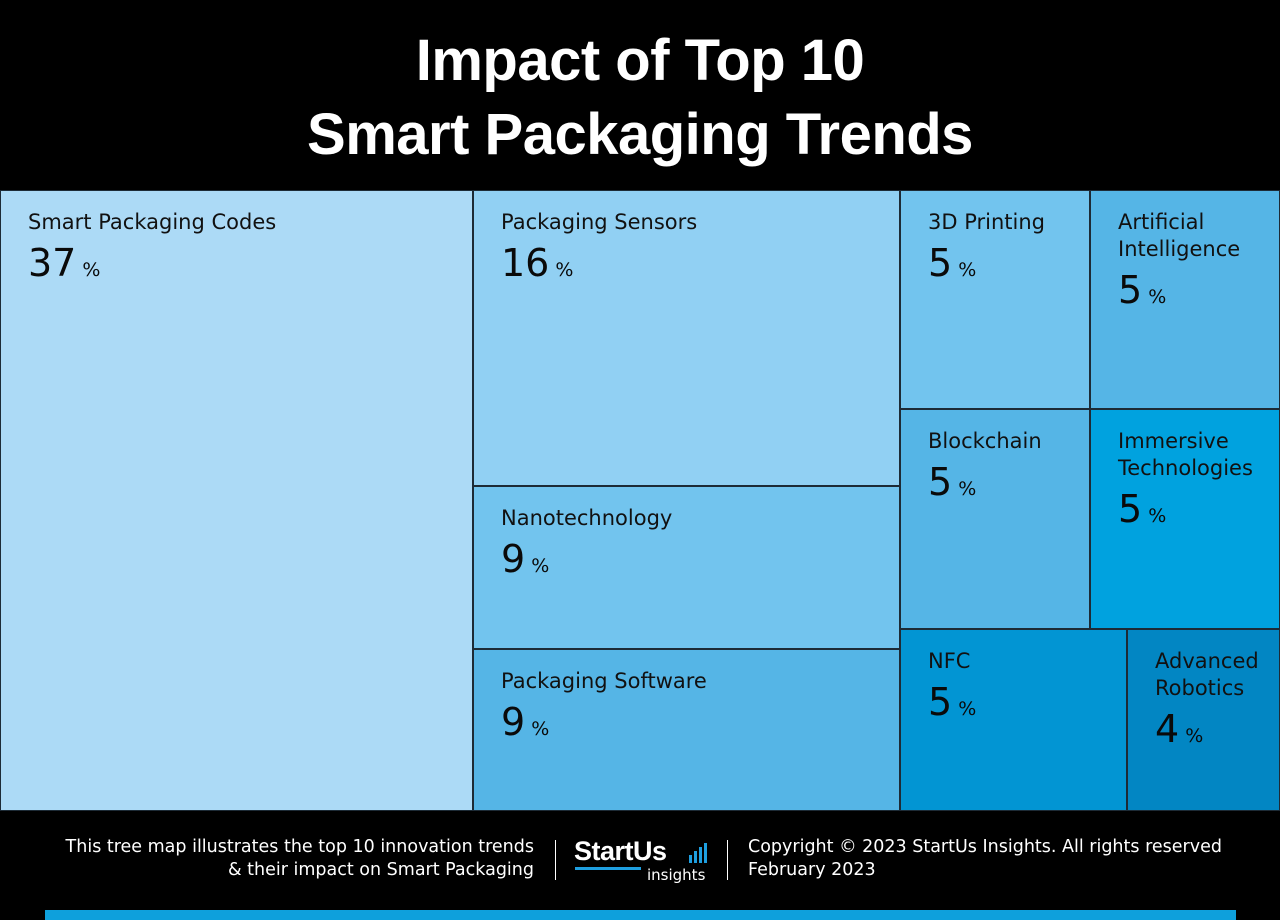  I want to click on logo-underline, so click(608, 868).